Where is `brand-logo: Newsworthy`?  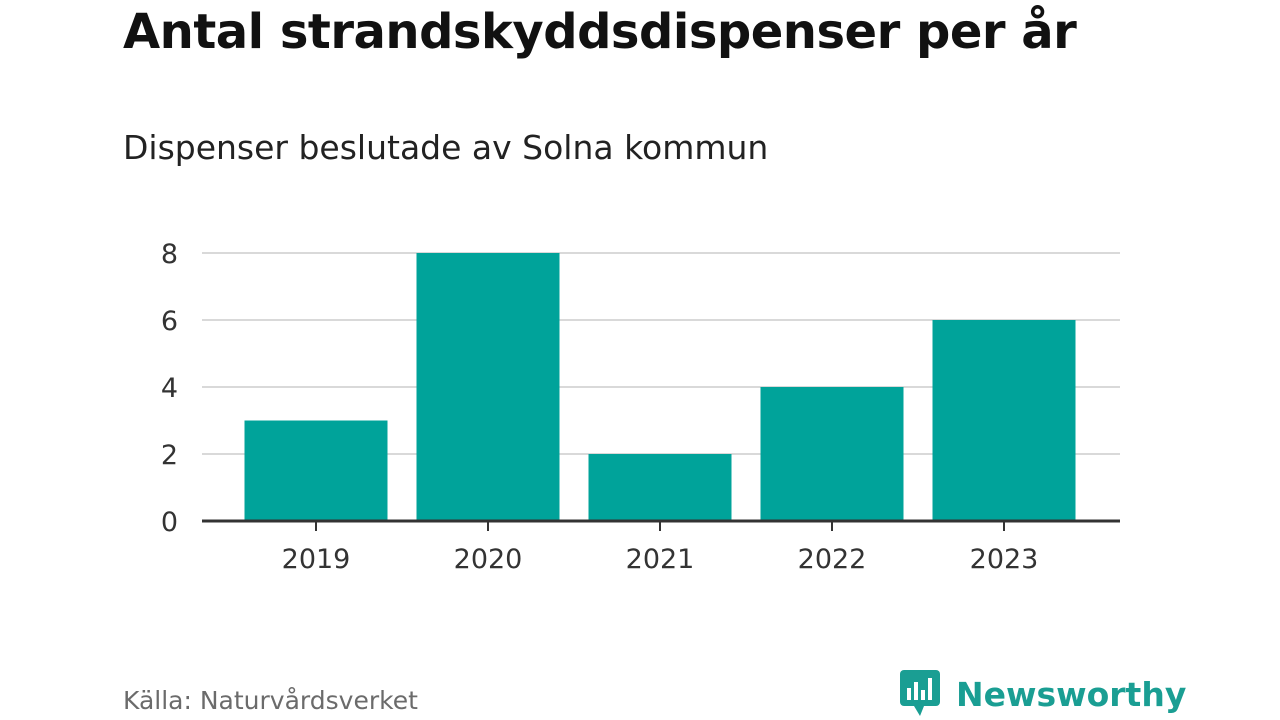
brand-logo: Newsworthy is located at coordinates (1043, 694).